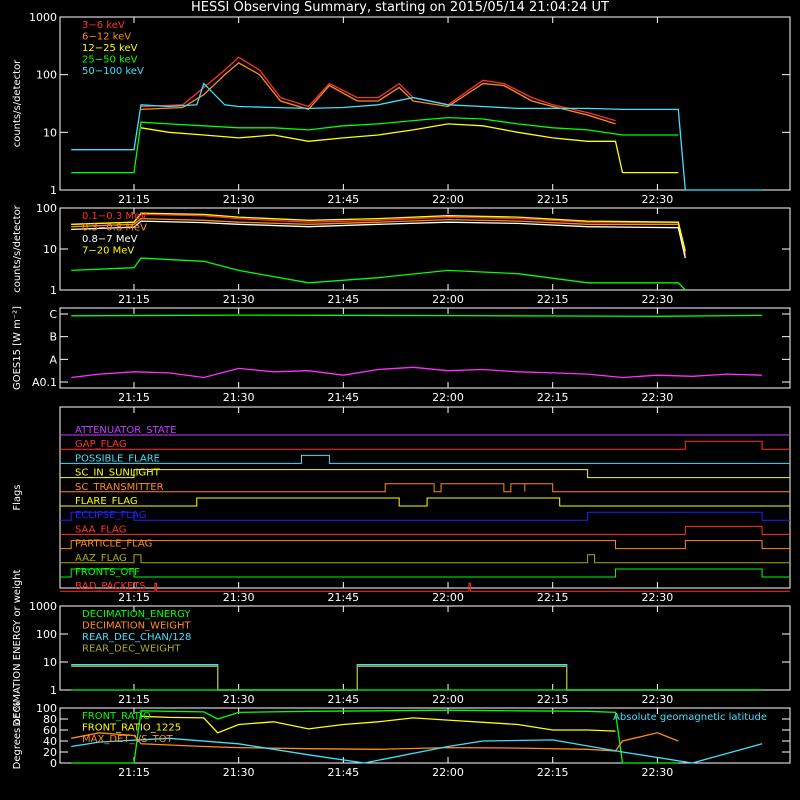 The width and height of the screenshot is (800, 800). I want to click on flag-label: BAD_PACKETS, so click(110, 586).